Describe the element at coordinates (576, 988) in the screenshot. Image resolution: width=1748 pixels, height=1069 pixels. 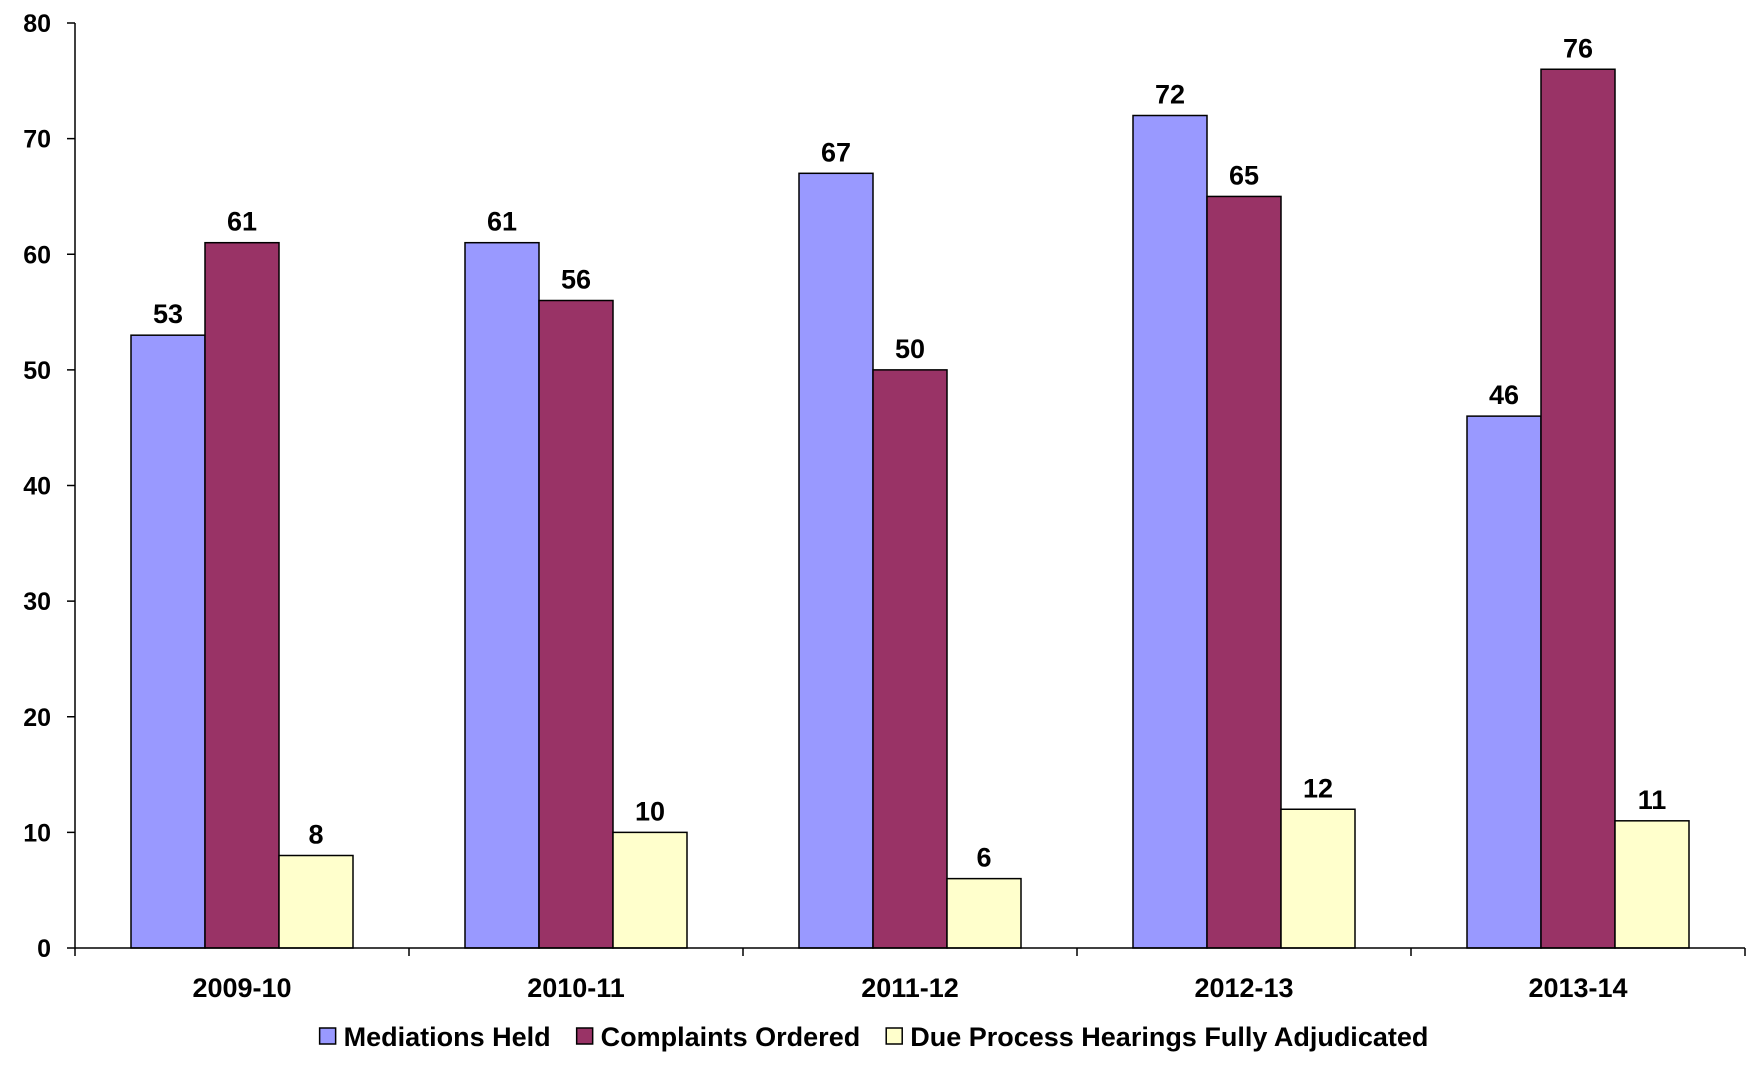
I see `x-tick-label-2010-11: 2010-11` at that location.